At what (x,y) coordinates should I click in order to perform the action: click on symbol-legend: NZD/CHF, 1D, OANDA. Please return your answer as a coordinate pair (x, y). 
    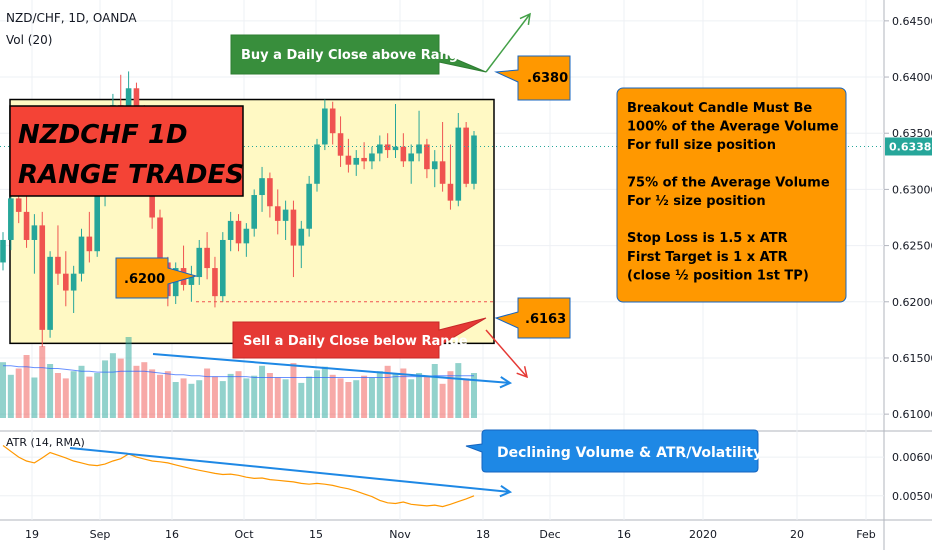
    Looking at the image, I should click on (71, 18).